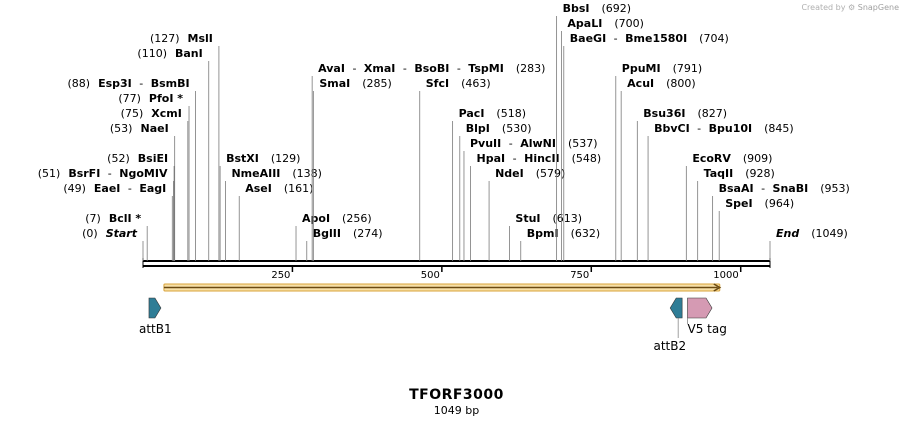 The width and height of the screenshot is (913, 427). What do you see at coordinates (456, 395) in the screenshot?
I see `sequence-name: TFORF3000` at bounding box center [456, 395].